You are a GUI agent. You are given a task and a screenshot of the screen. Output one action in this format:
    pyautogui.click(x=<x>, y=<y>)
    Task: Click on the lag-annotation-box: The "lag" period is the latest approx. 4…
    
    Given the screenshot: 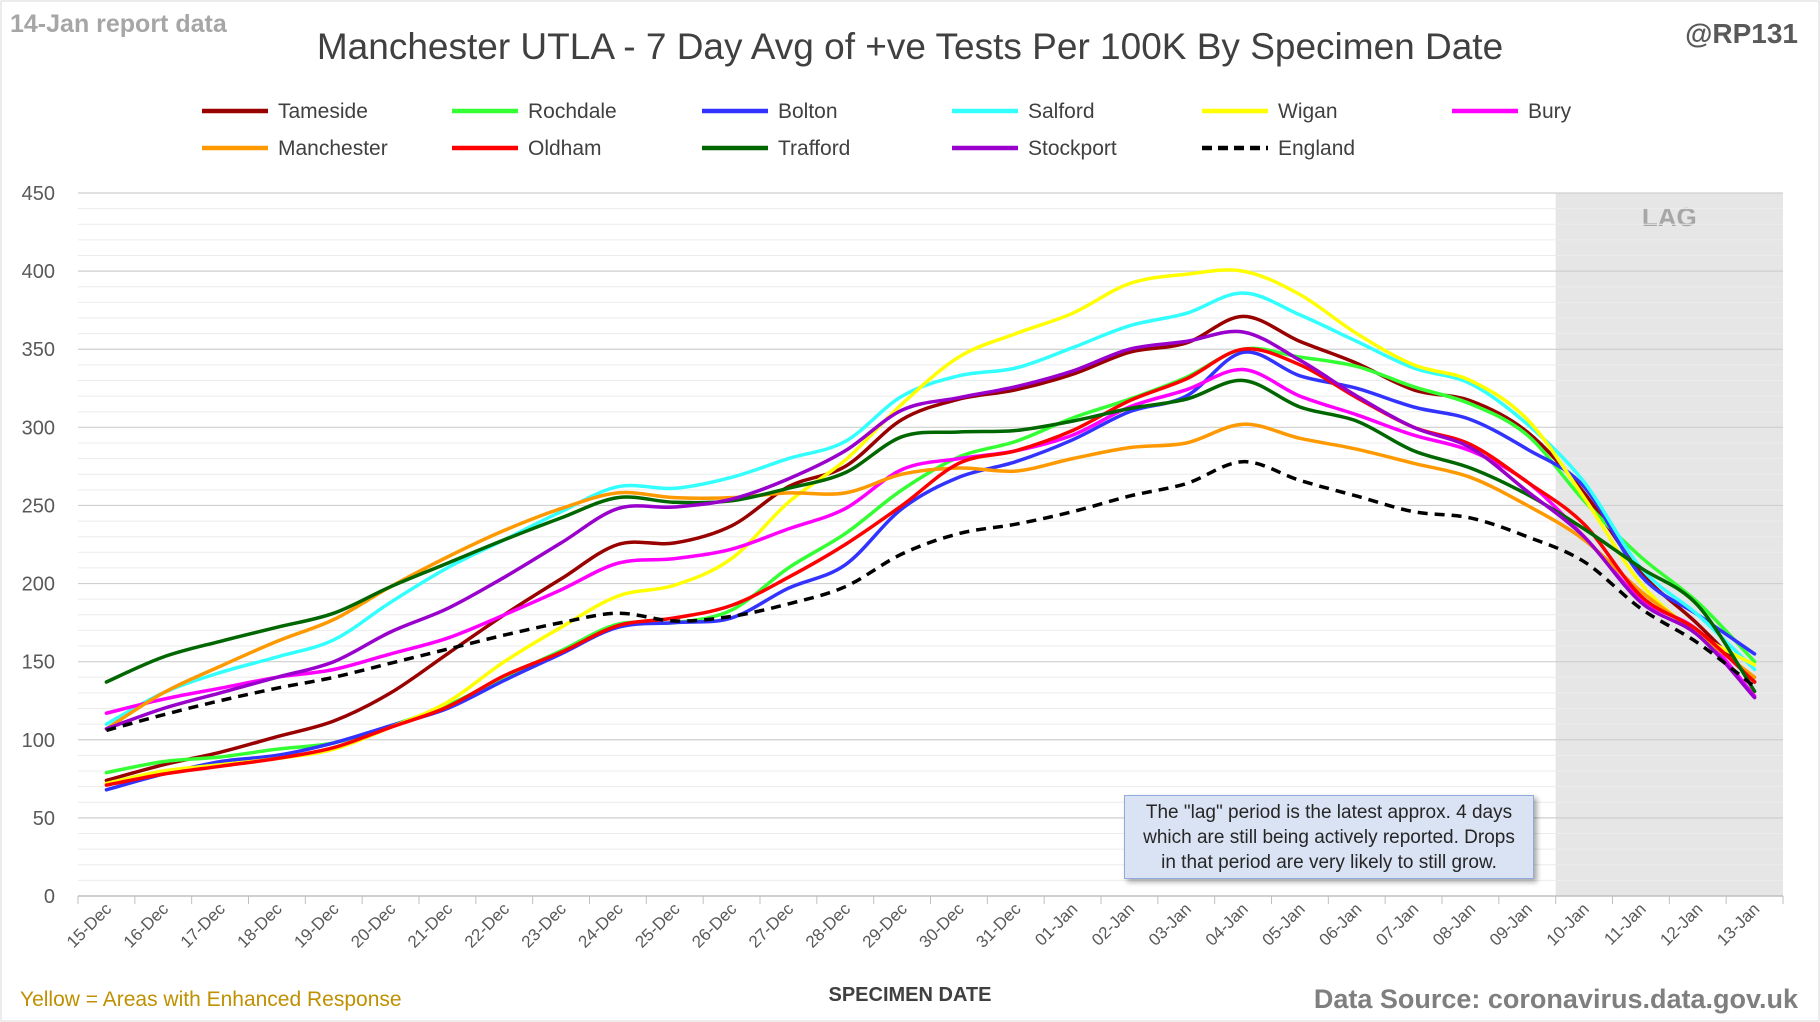 What is the action you would take?
    pyautogui.click(x=1329, y=837)
    